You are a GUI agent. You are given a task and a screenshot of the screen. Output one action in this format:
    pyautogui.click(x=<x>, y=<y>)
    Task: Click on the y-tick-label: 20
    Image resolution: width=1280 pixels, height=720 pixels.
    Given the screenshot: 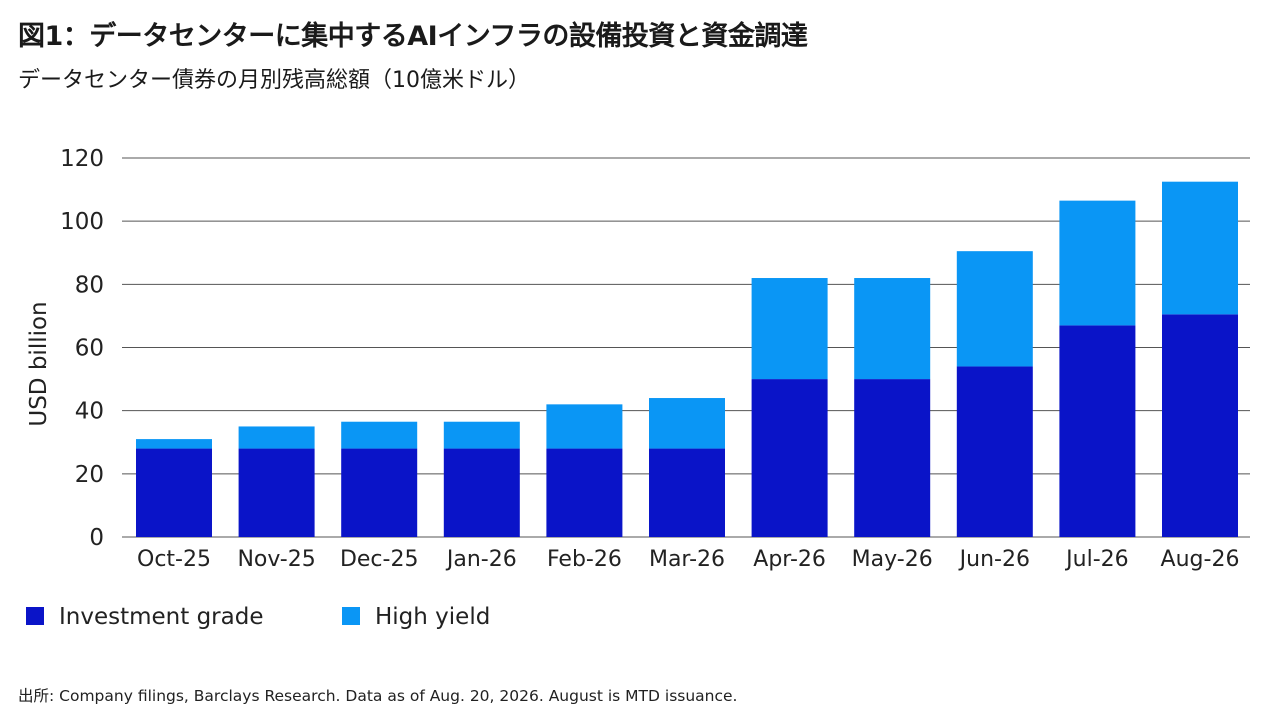 What is the action you would take?
    pyautogui.click(x=89, y=475)
    